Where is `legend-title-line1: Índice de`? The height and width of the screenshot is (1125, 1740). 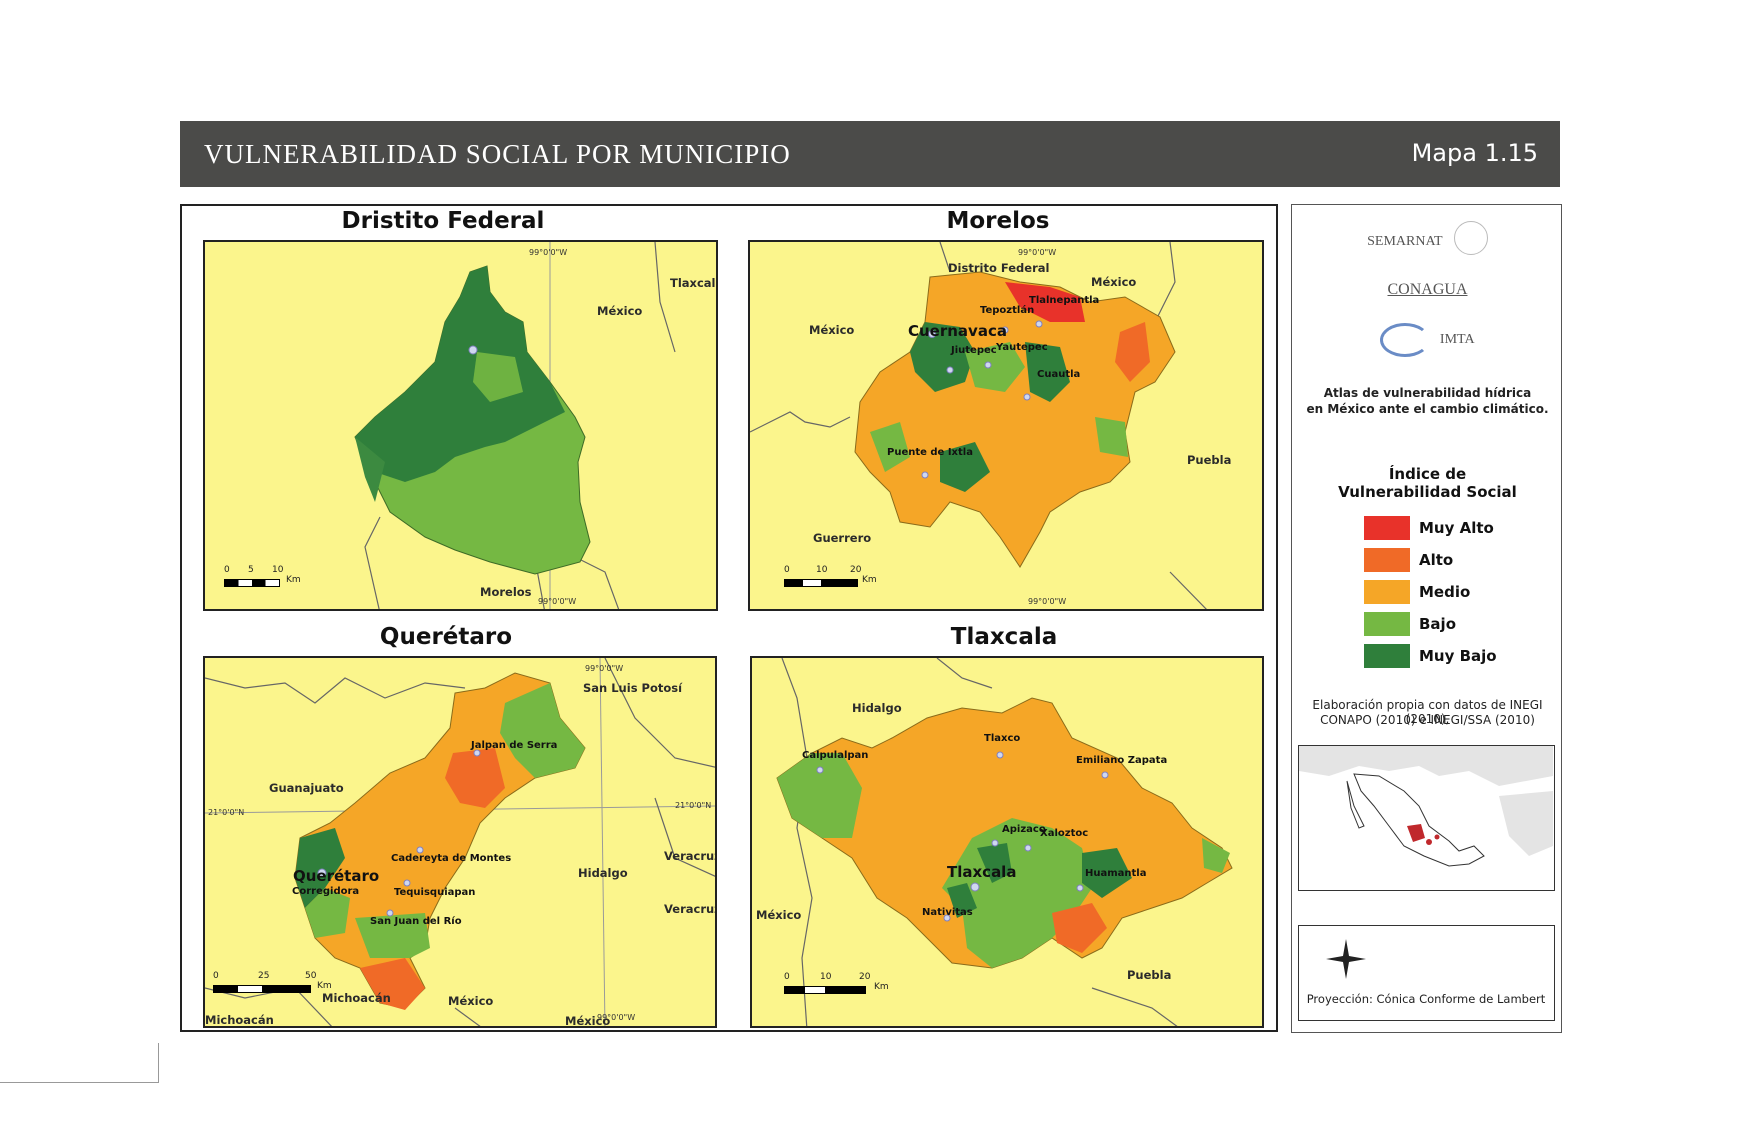
legend-title-line1: Índice de is located at coordinates (1427, 474).